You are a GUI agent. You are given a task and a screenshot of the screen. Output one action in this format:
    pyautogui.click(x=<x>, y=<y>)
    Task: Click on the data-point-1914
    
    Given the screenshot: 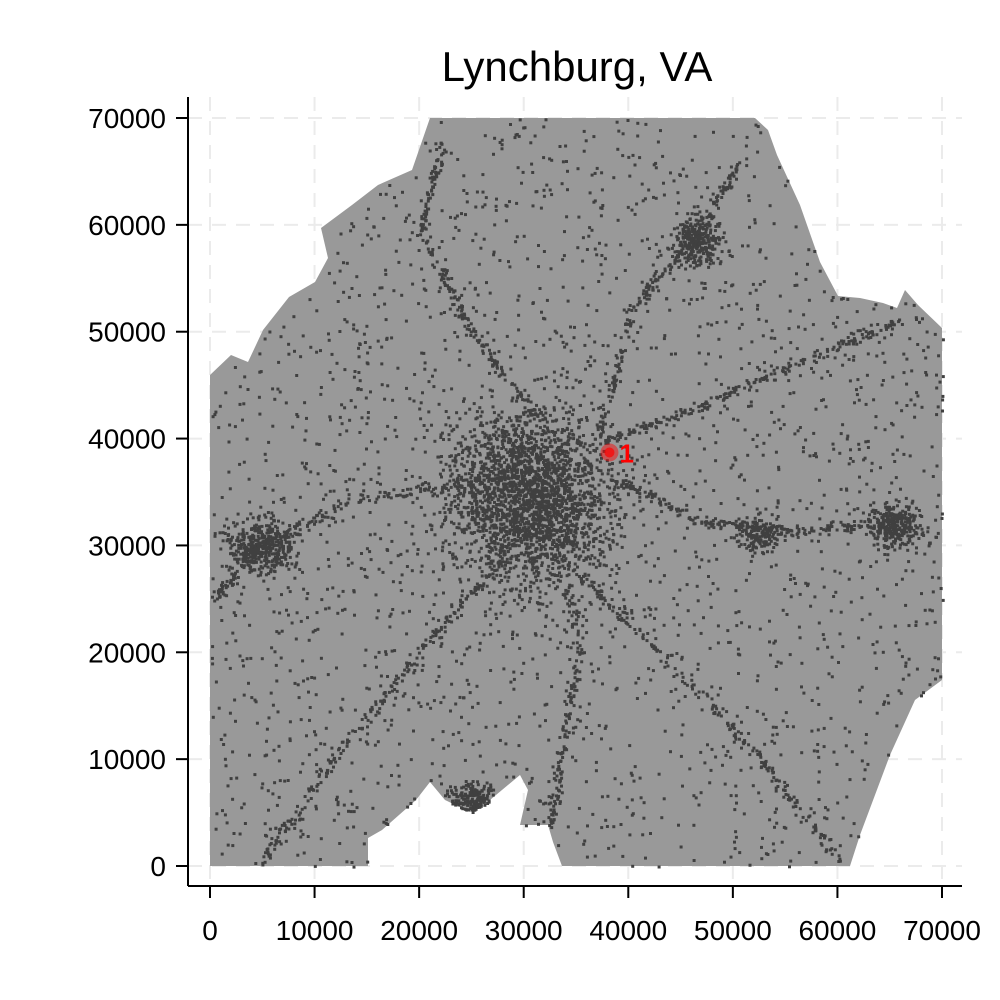 What is the action you would take?
    pyautogui.click(x=509, y=724)
    